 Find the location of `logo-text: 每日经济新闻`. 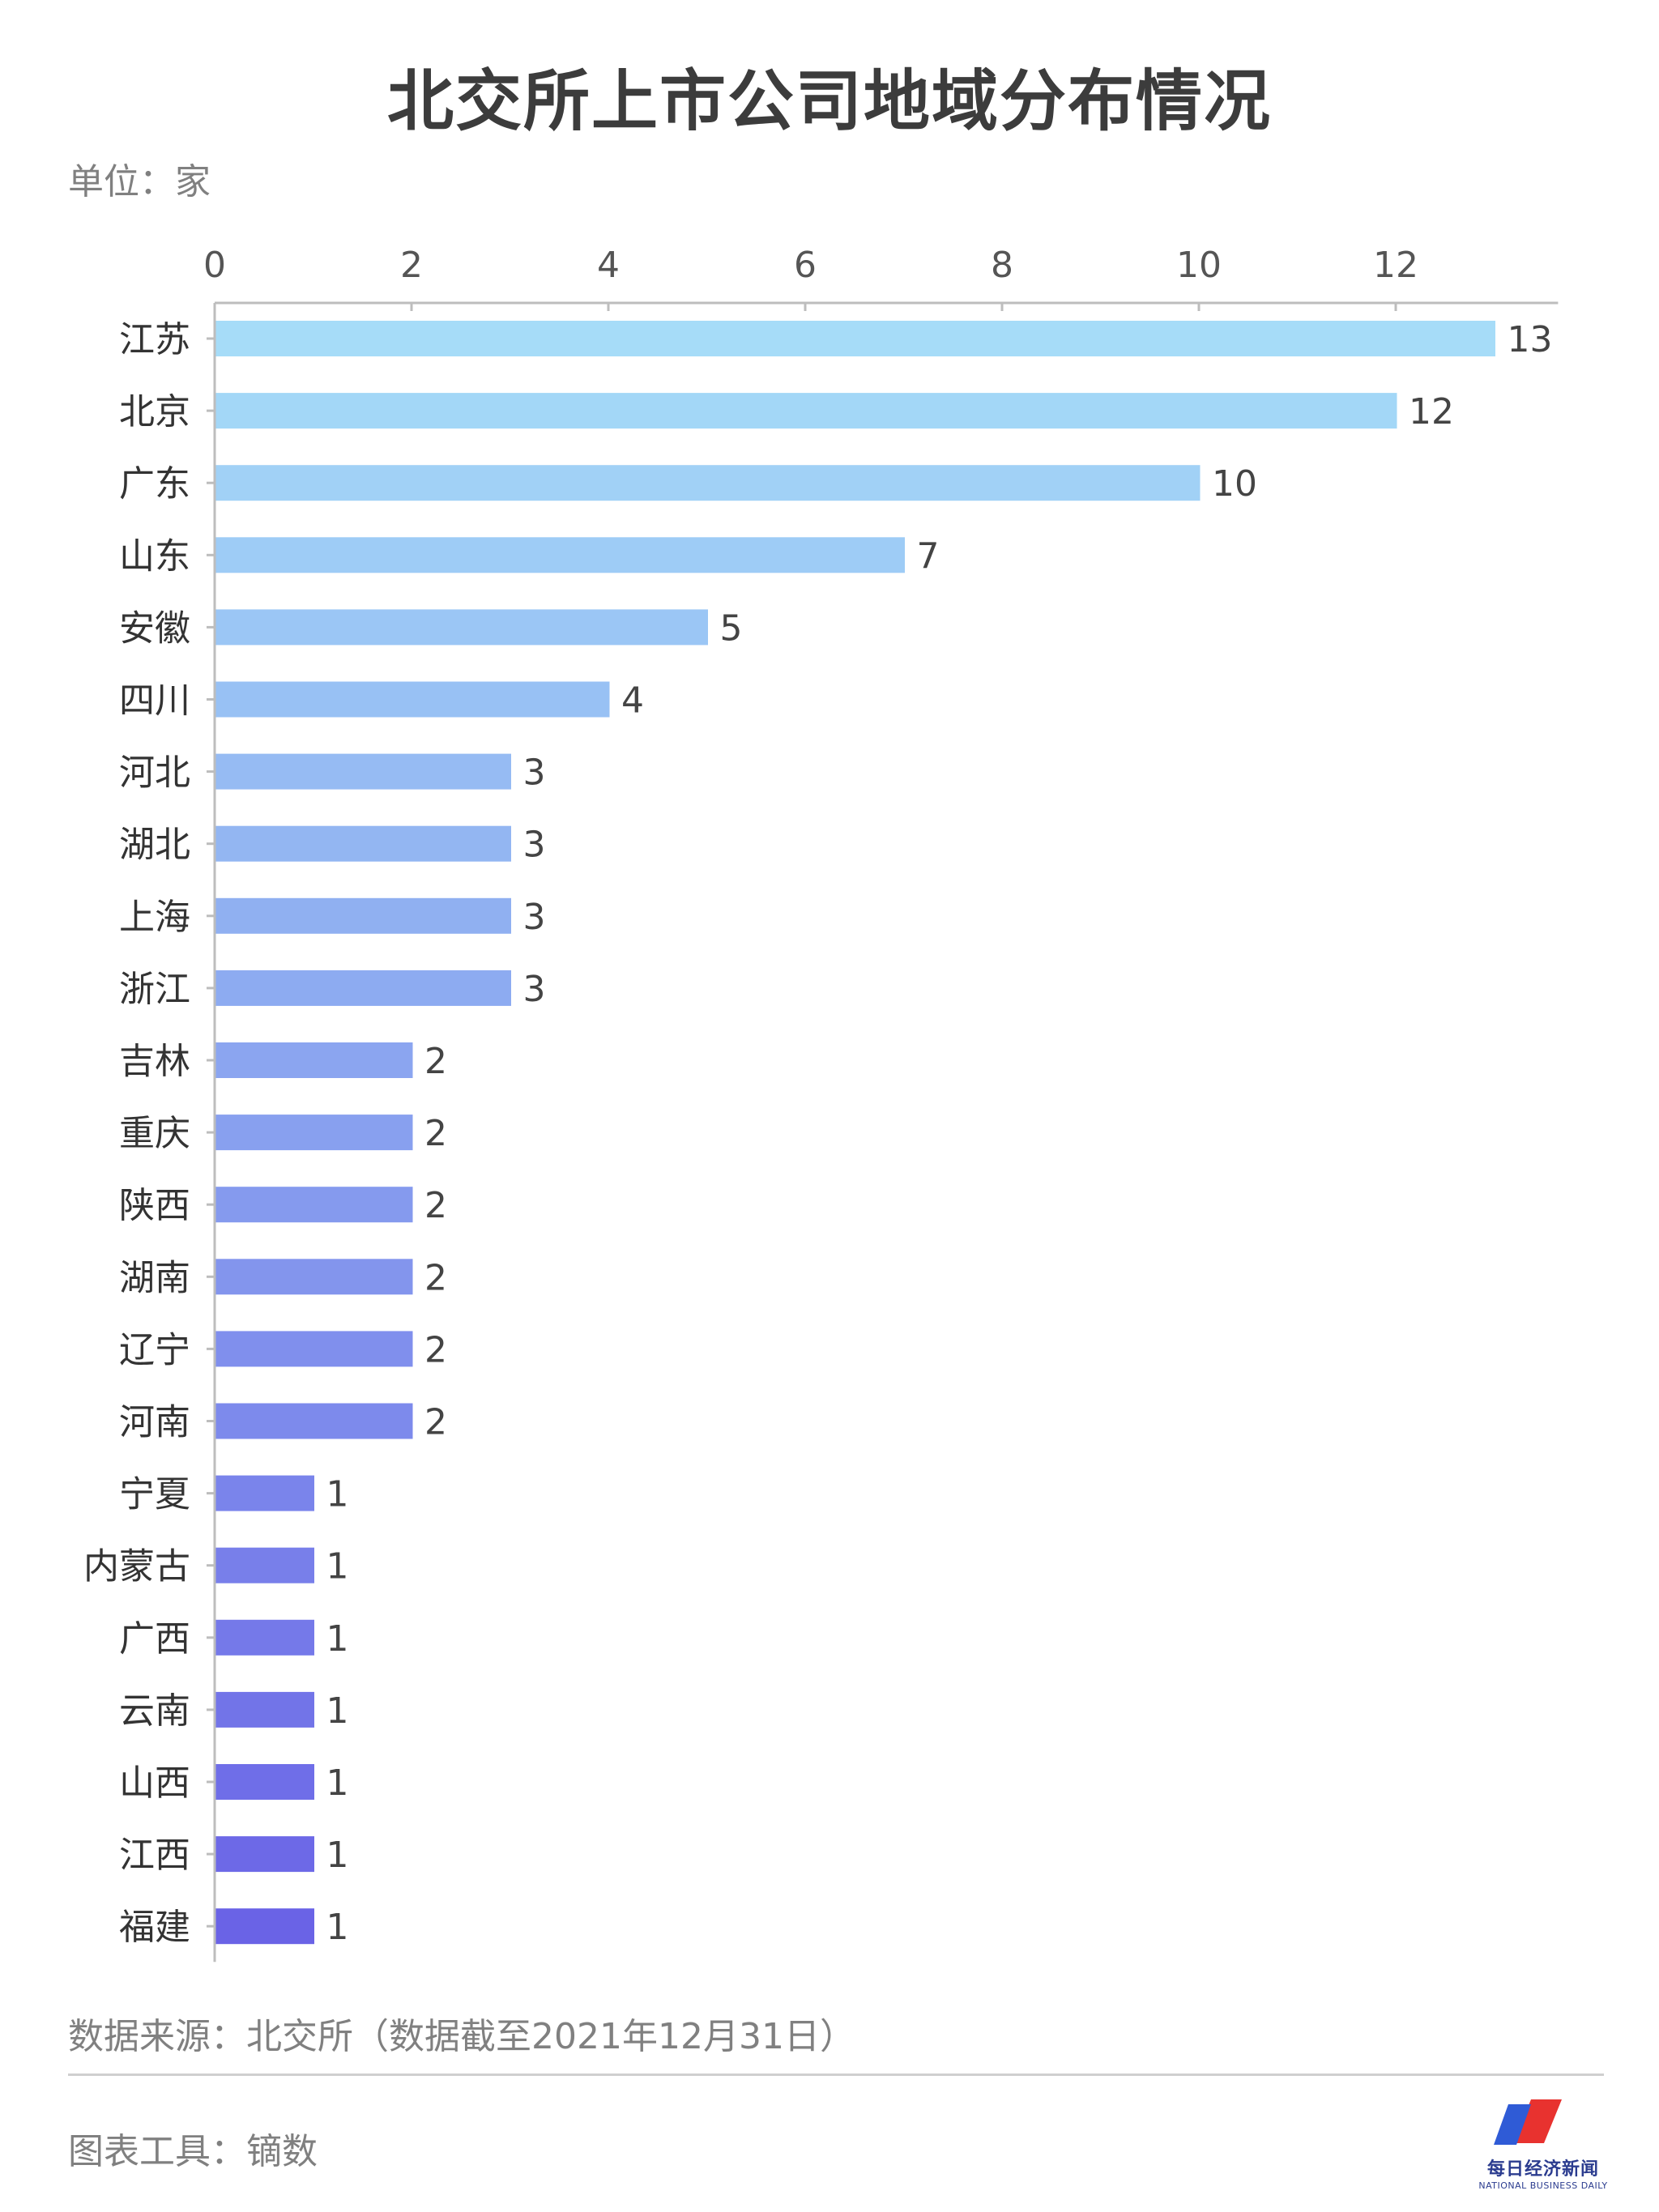

logo-text: 每日经济新闻 is located at coordinates (1542, 2170).